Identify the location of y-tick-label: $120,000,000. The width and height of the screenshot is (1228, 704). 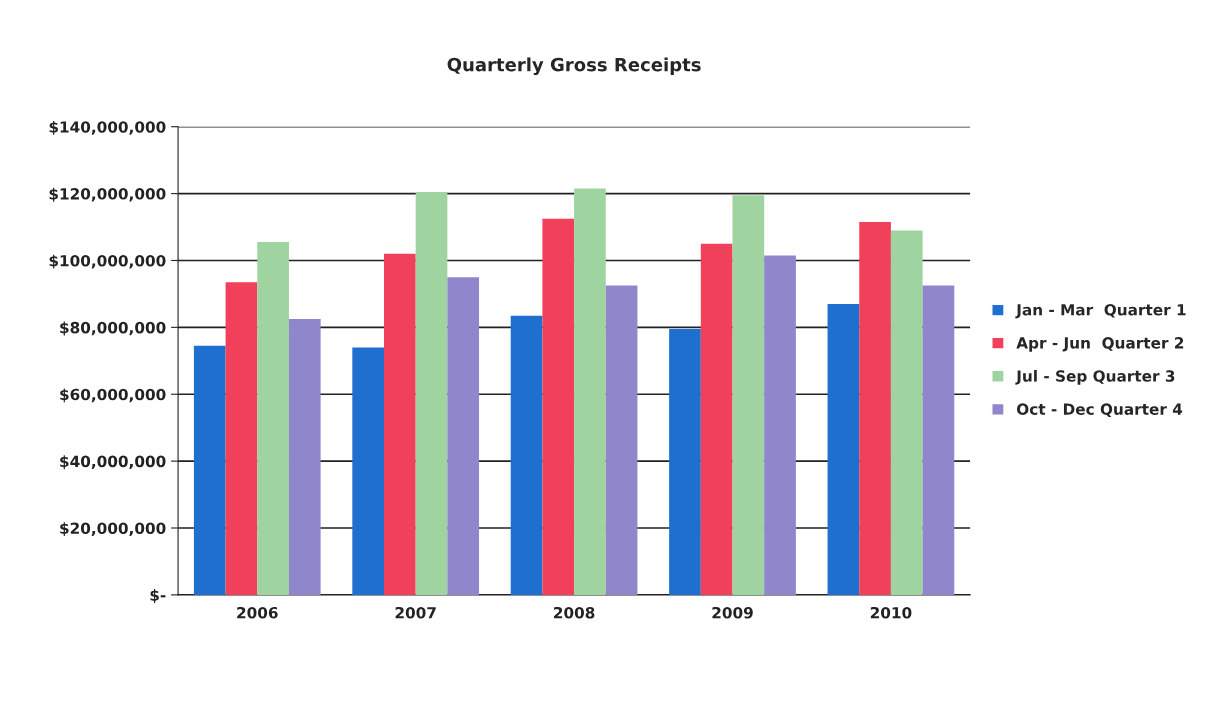
(107, 194).